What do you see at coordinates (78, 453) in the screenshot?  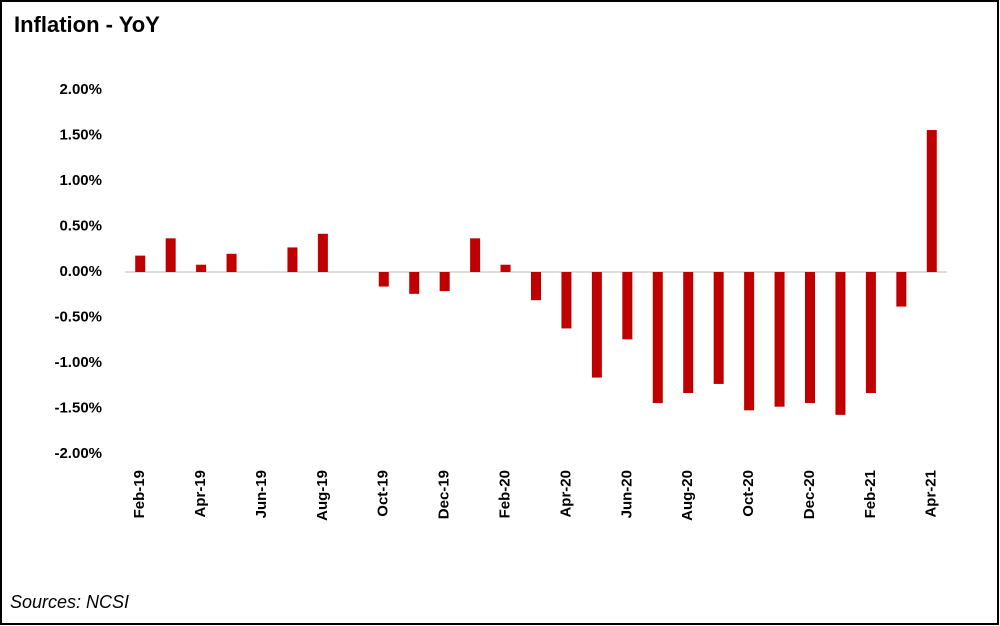 I see `y-tick-label: -2.00%` at bounding box center [78, 453].